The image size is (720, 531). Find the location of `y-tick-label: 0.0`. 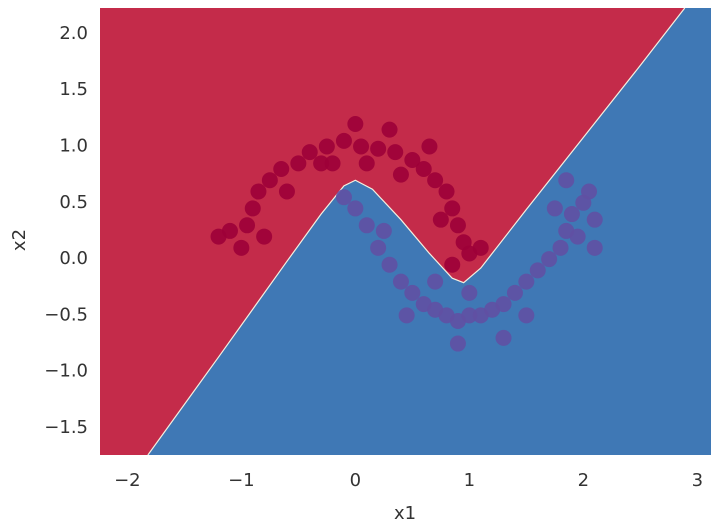

y-tick-label: 0.0 is located at coordinates (73, 258).